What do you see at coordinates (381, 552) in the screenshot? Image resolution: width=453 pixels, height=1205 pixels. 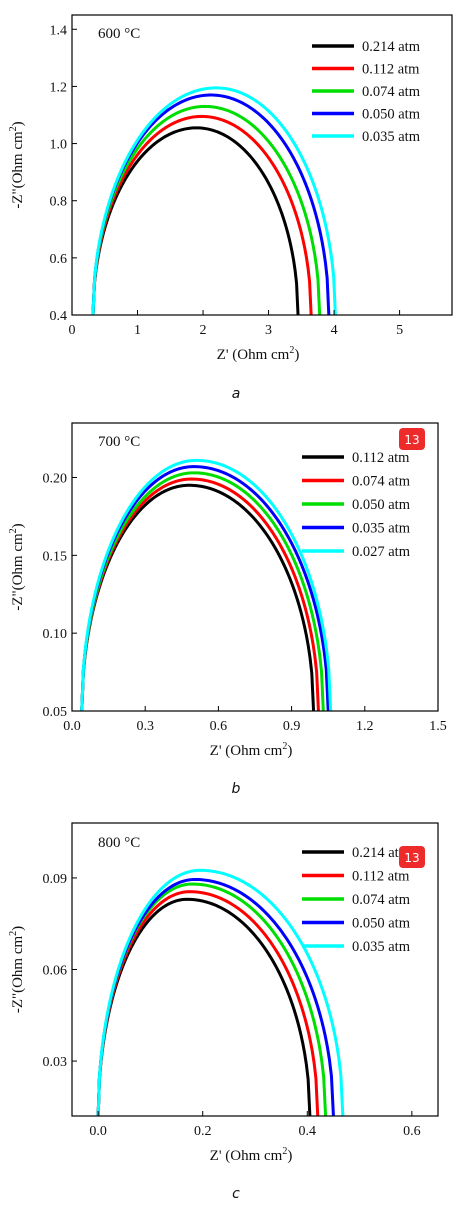 I see `legend-label: 0.027 atm` at bounding box center [381, 552].